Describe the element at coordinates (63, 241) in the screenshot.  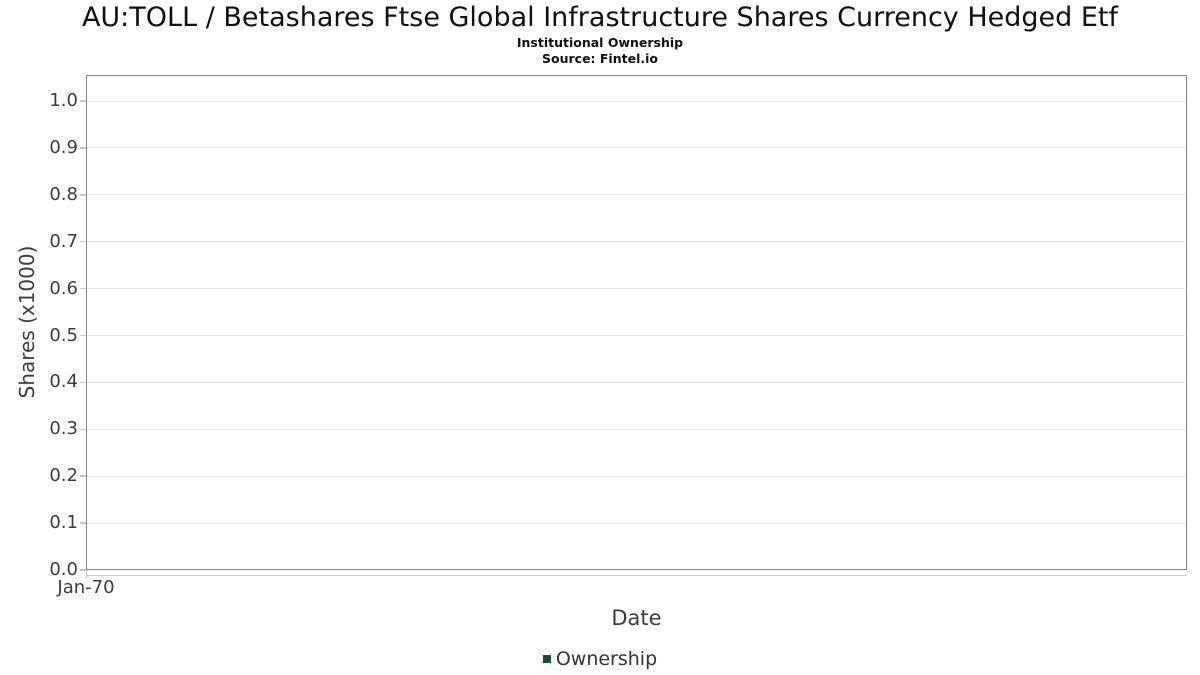
I see `y-tick-label: 0.7` at that location.